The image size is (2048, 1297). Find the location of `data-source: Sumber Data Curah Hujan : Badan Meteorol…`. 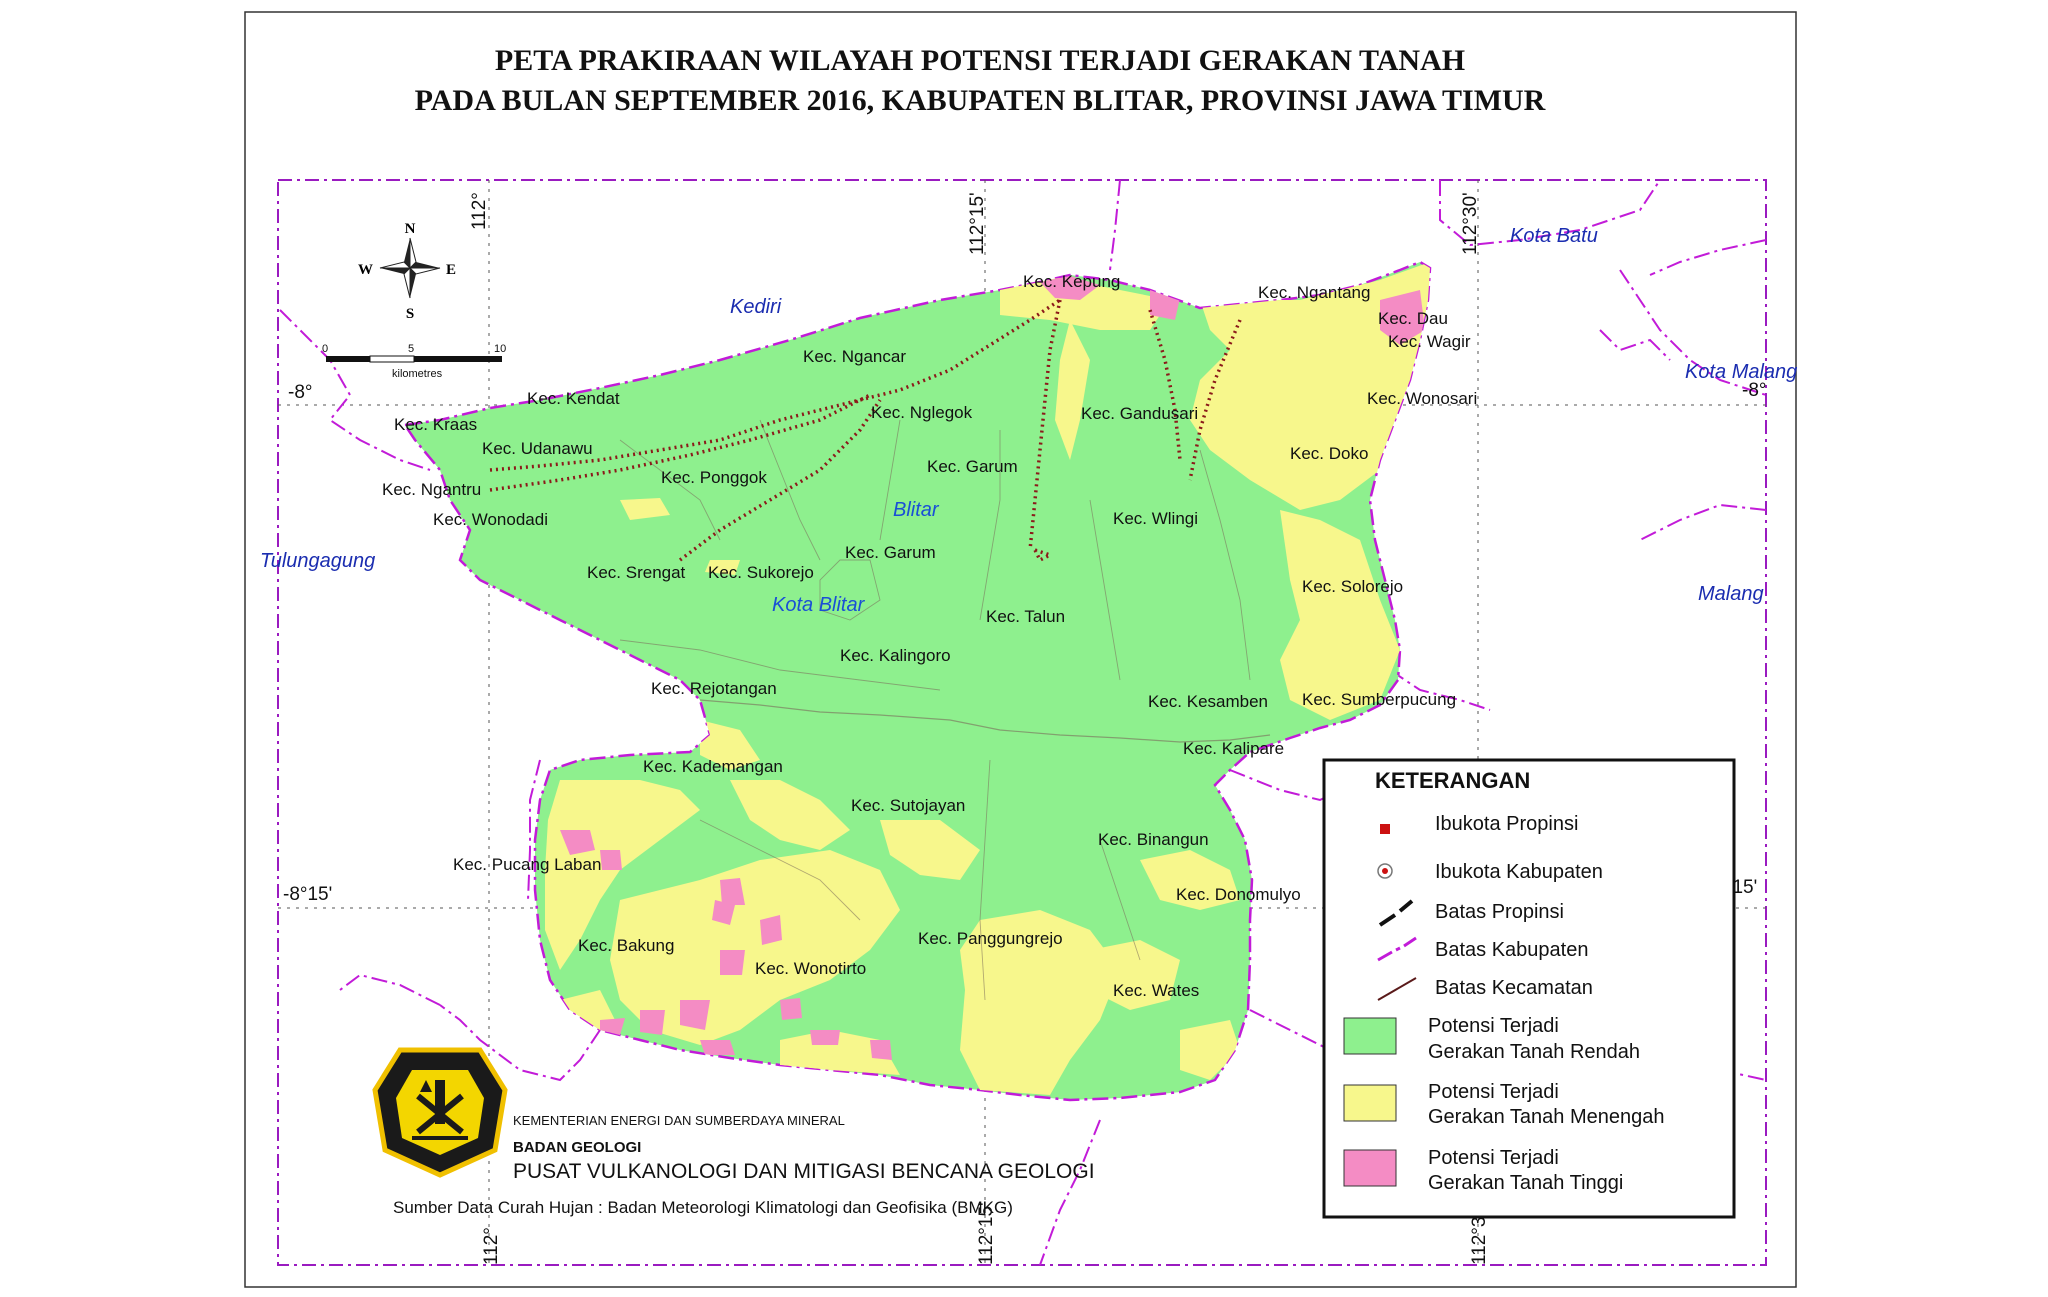

data-source: Sumber Data Curah Hujan : Badan Meteorol… is located at coordinates (703, 1207).